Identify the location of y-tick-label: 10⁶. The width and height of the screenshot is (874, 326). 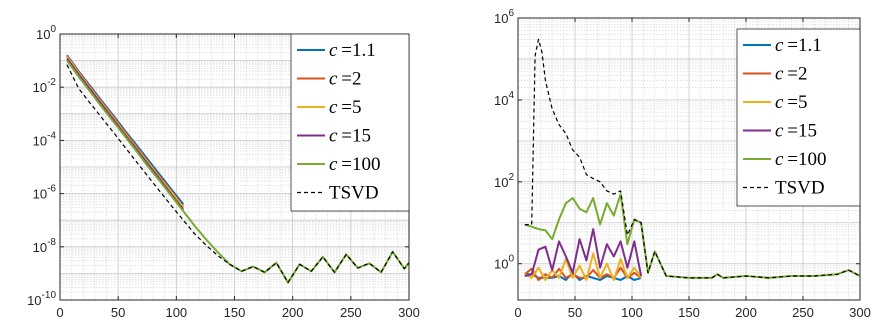
(504, 17).